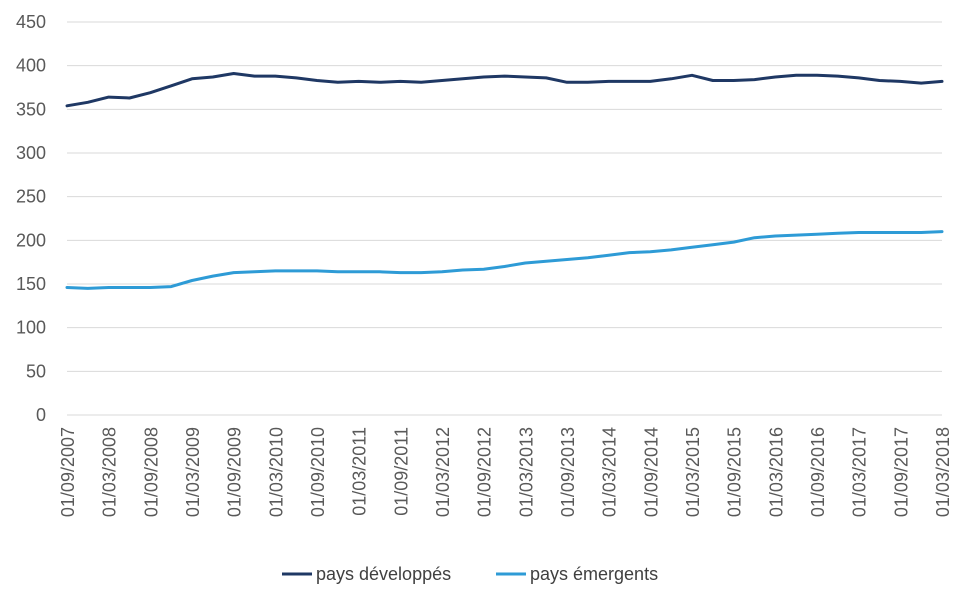 The width and height of the screenshot is (960, 600). What do you see at coordinates (31, 197) in the screenshot?
I see `y-tick-label: 250` at bounding box center [31, 197].